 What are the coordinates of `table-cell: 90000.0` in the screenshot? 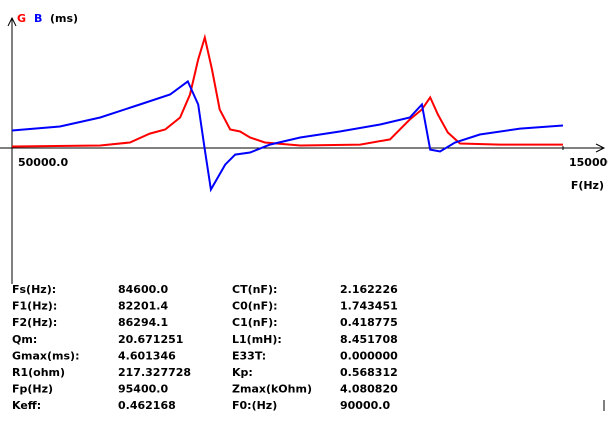 It's located at (365, 405).